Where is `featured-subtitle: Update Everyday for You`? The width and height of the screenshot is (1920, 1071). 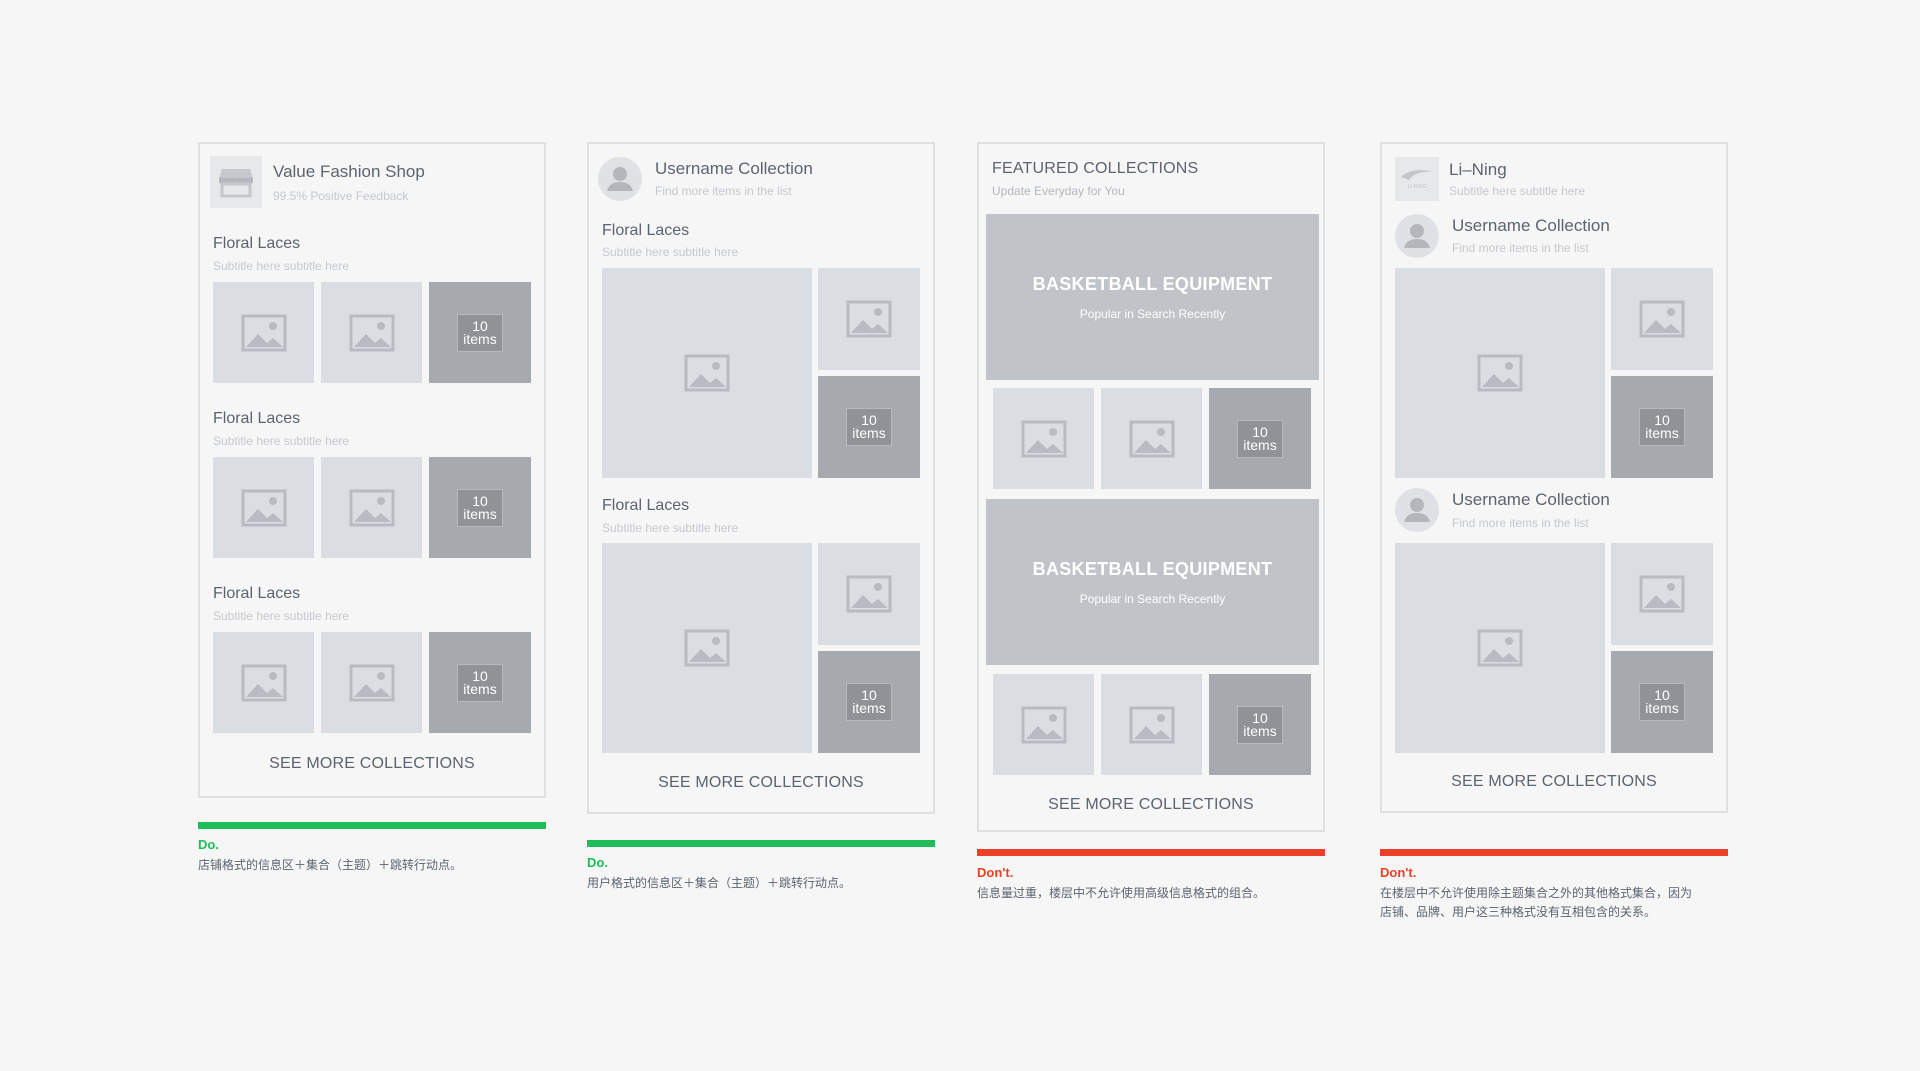 featured-subtitle: Update Everyday for You is located at coordinates (1058, 191).